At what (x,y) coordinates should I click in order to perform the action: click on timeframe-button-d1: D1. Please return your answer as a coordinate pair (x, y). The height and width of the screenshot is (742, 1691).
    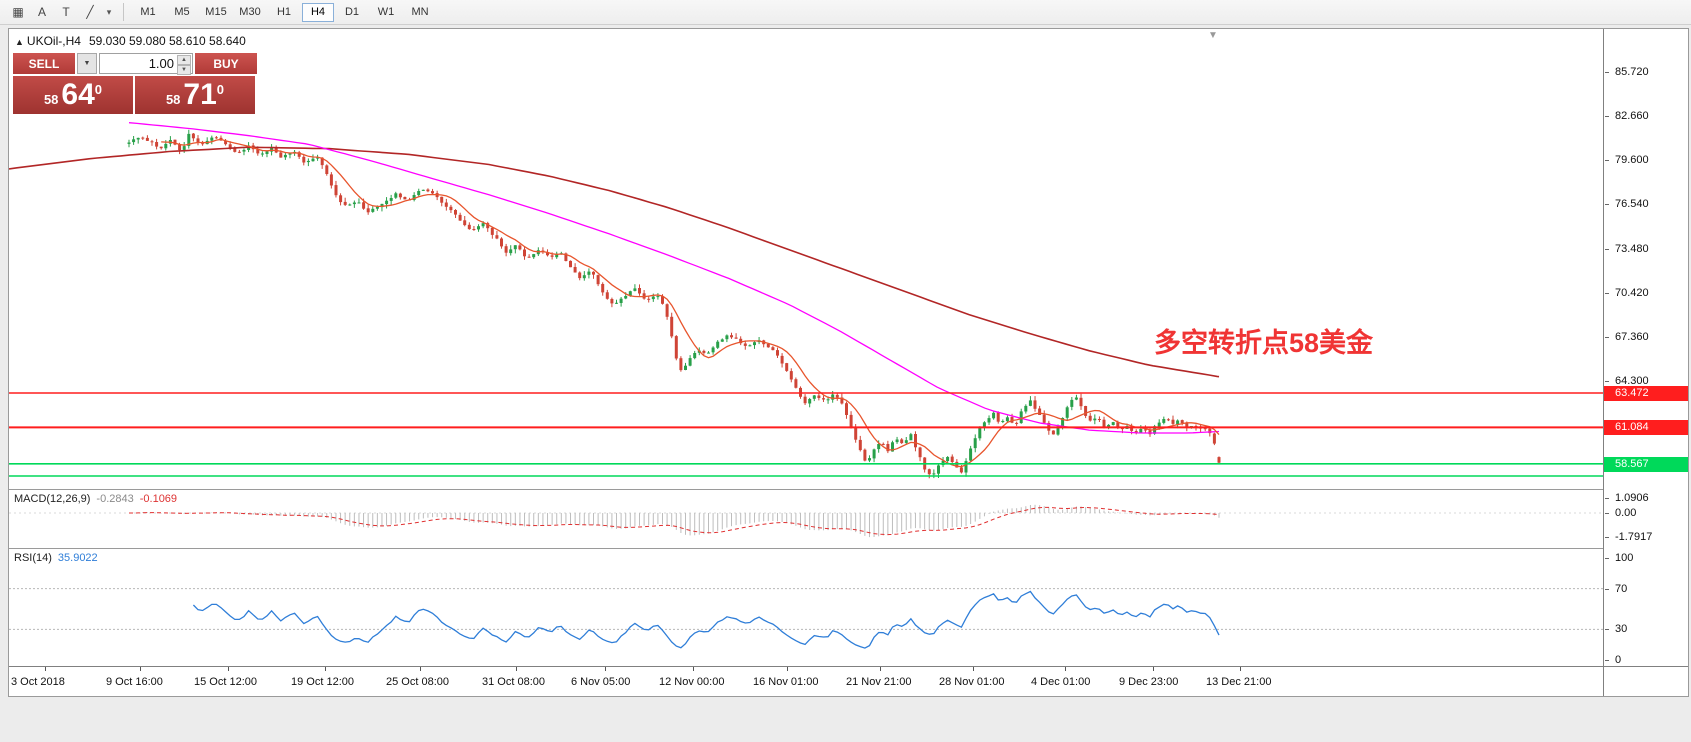
    Looking at the image, I should click on (352, 11).